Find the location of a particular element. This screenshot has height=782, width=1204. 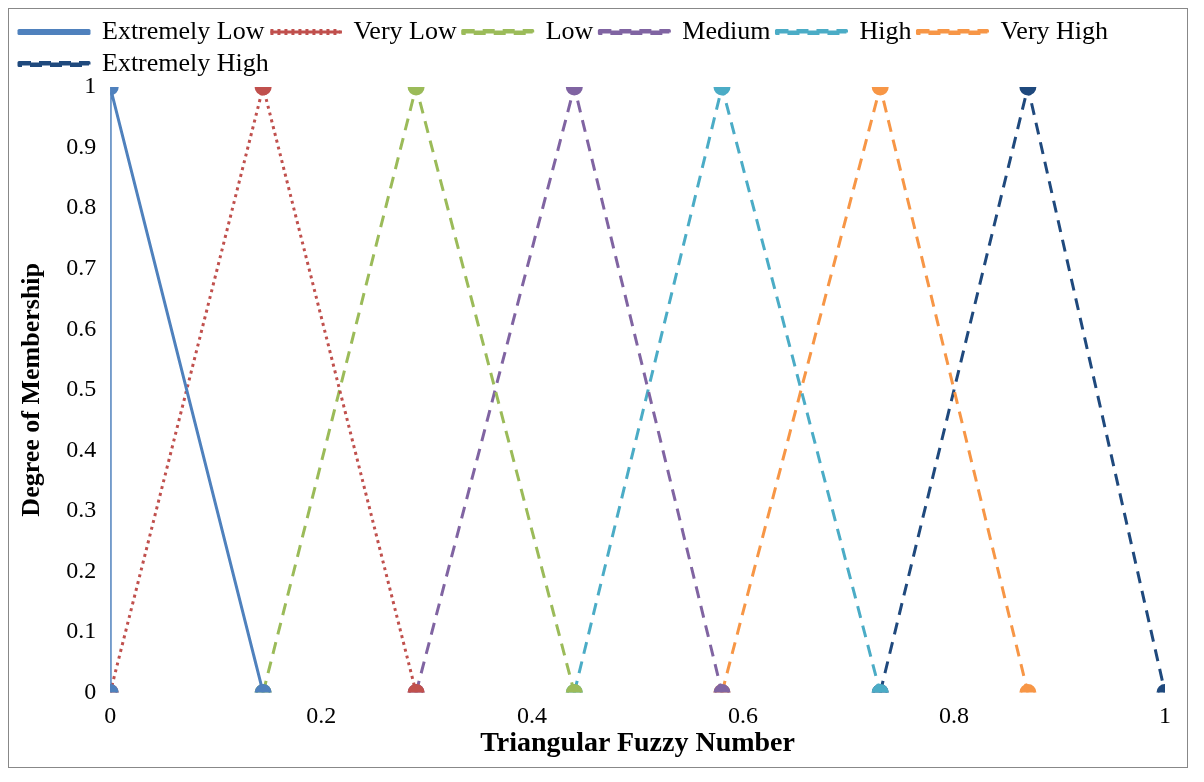

x-tick-label: 0 is located at coordinates (110, 715).